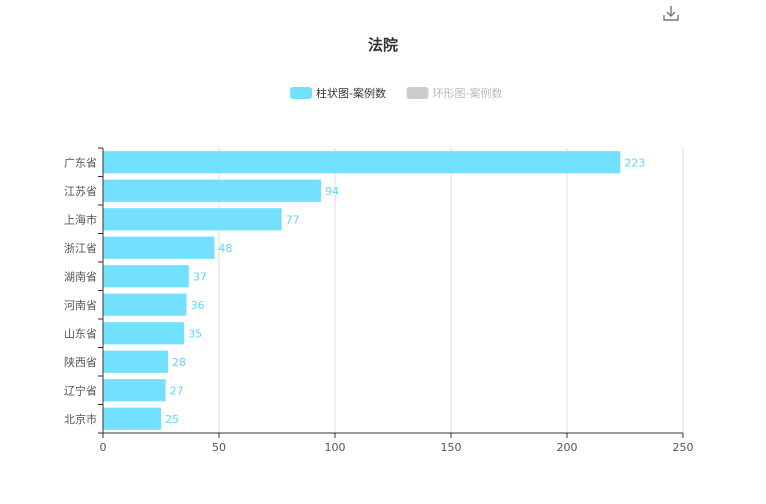 The image size is (766, 504). What do you see at coordinates (172, 419) in the screenshot?
I see `data-label-9: 25` at bounding box center [172, 419].